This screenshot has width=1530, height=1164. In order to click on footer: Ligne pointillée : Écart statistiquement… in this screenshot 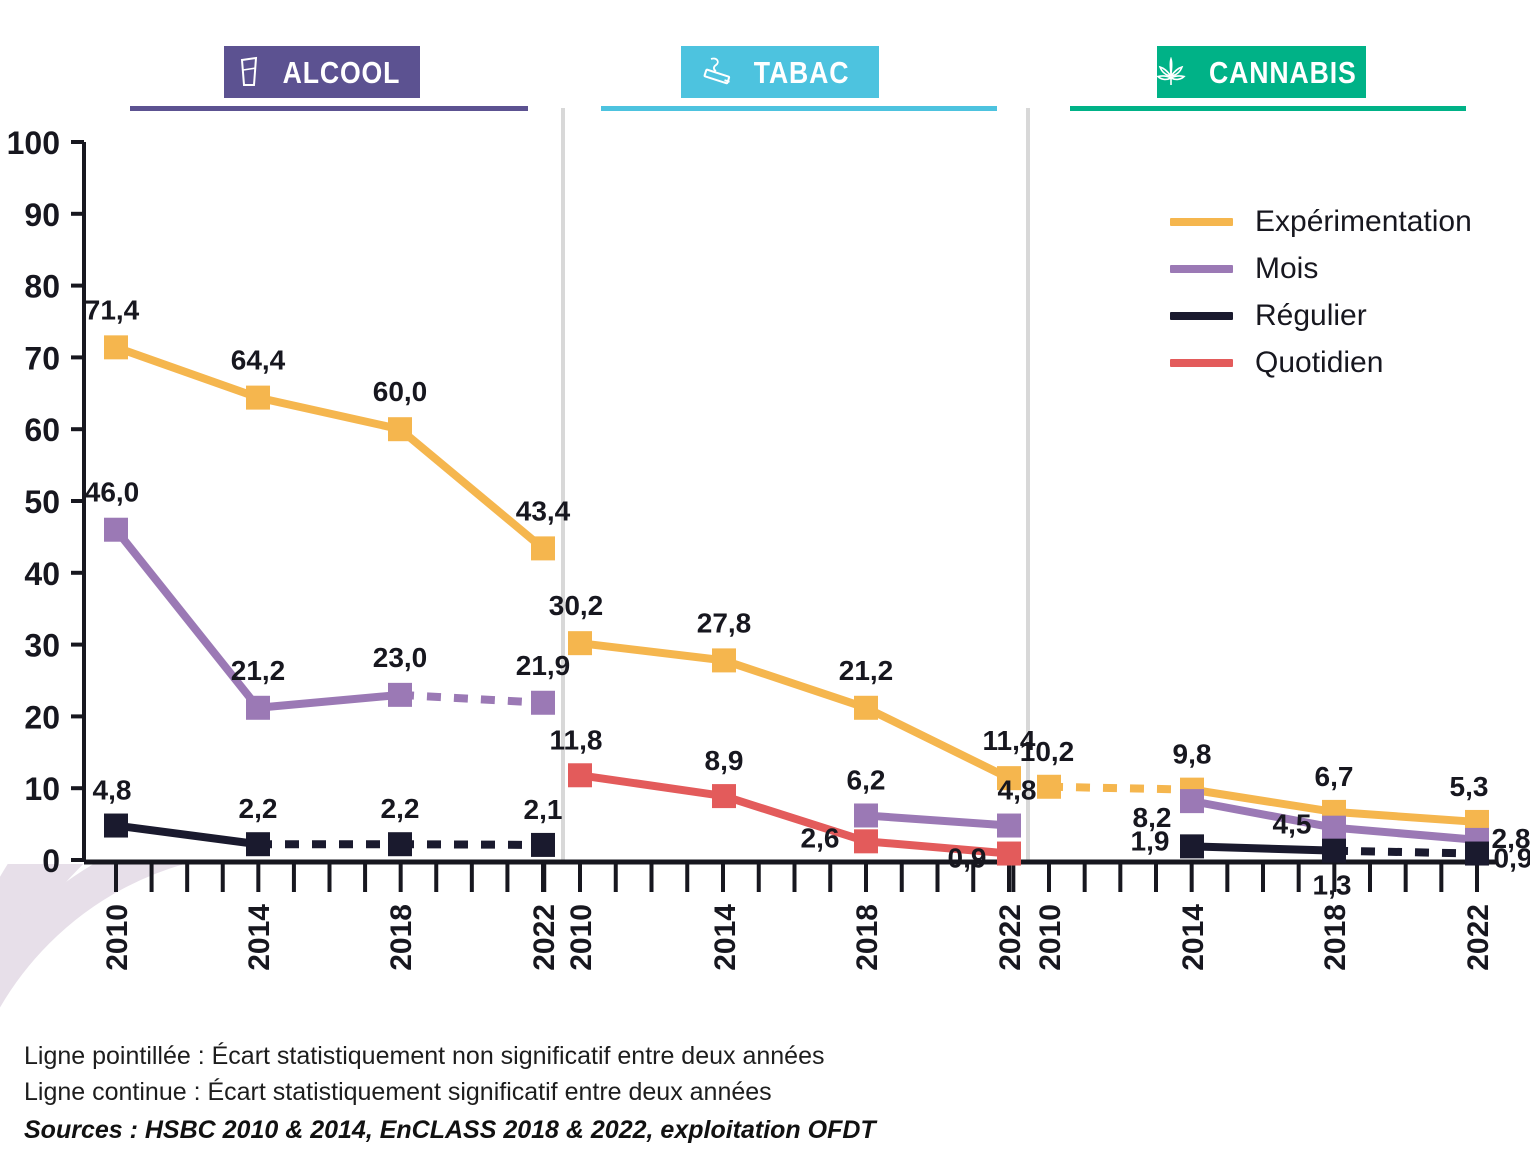, I will do `click(450, 1091)`.